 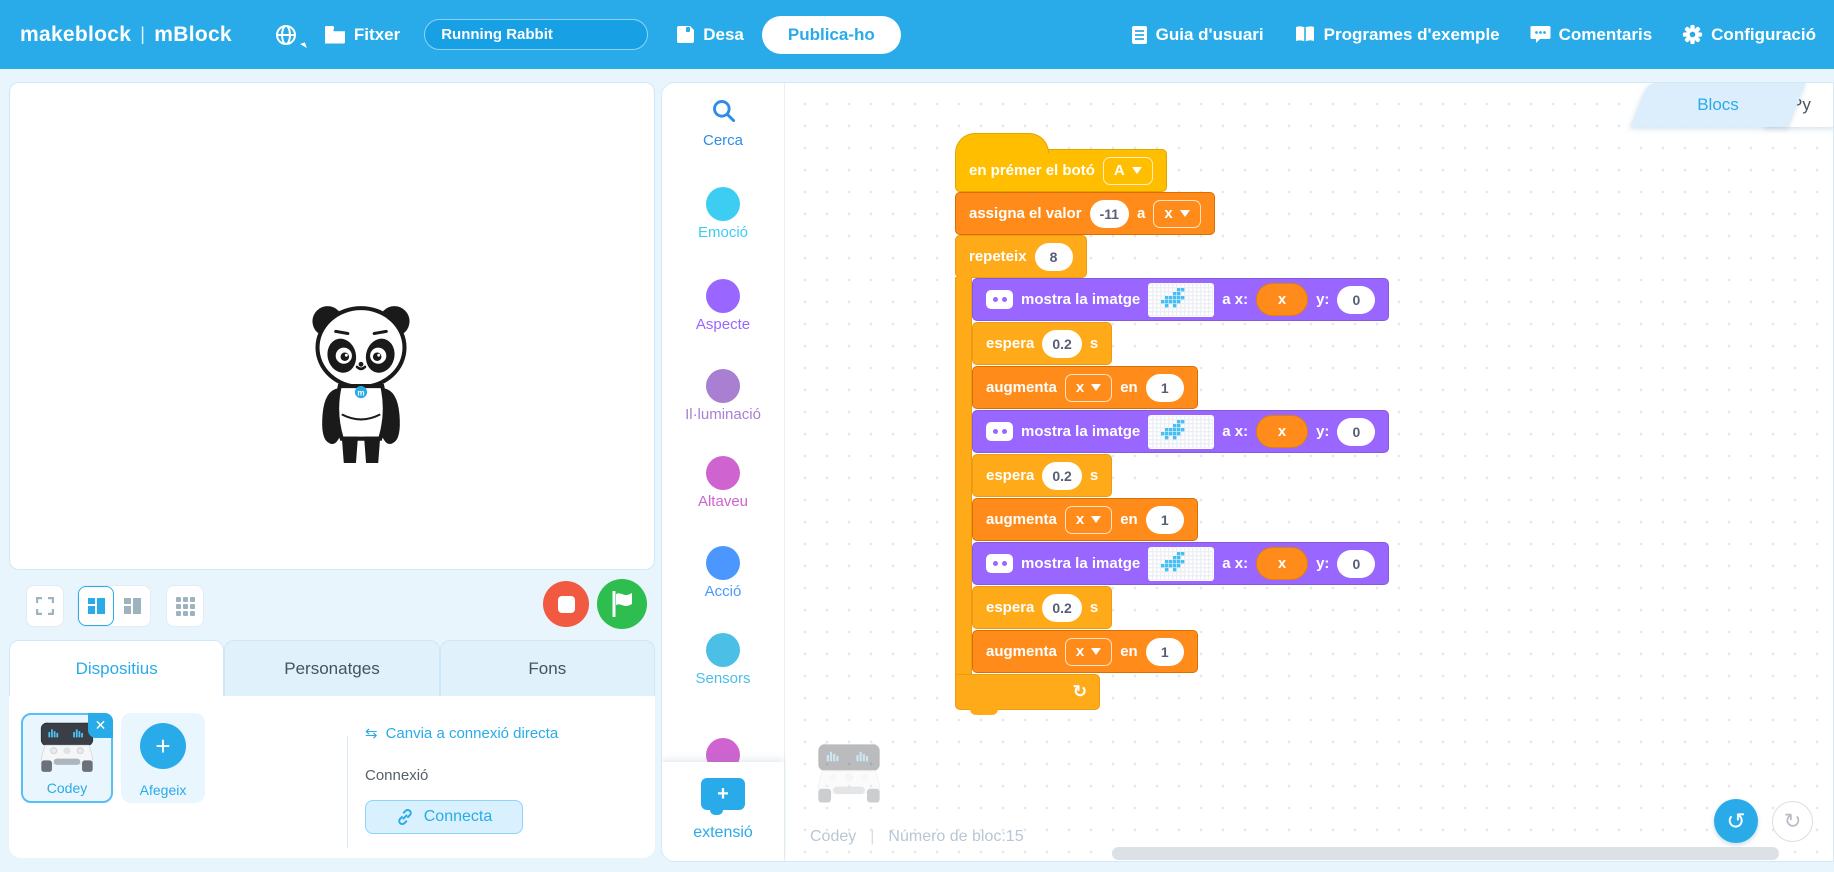 What do you see at coordinates (723, 34) in the screenshot?
I see `save-label: Desa` at bounding box center [723, 34].